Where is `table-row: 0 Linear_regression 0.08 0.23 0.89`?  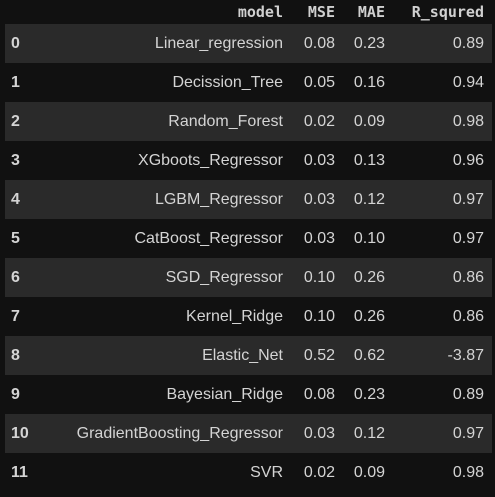 table-row: 0 Linear_regression 0.08 0.23 0.89 is located at coordinates (248, 43).